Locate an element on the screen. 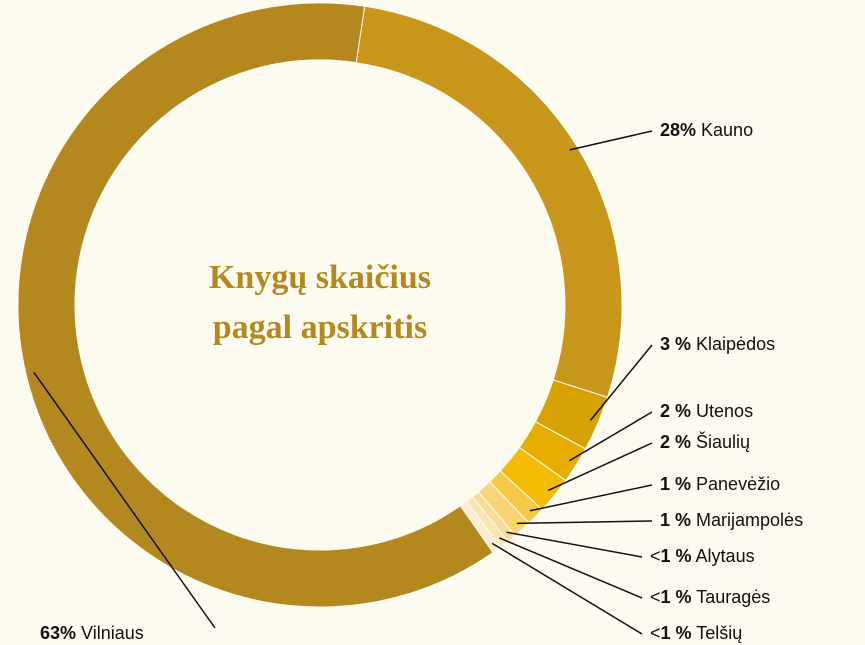 The image size is (865, 645). category-label: Utenos is located at coordinates (722, 411).